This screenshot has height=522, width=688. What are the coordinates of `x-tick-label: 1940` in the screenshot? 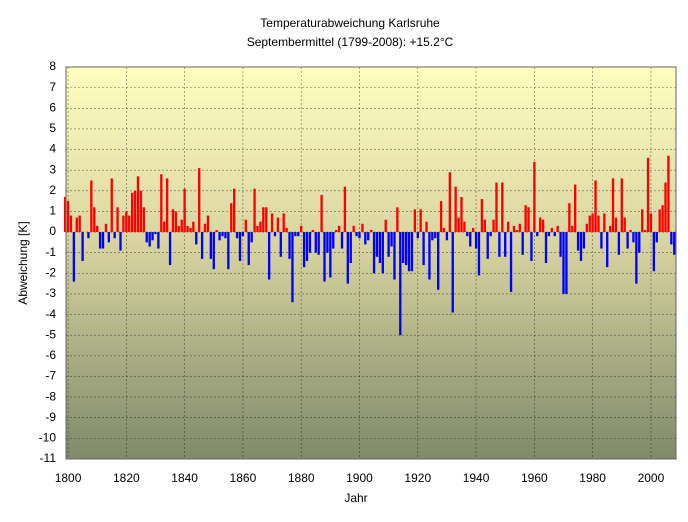 It's located at (476, 478).